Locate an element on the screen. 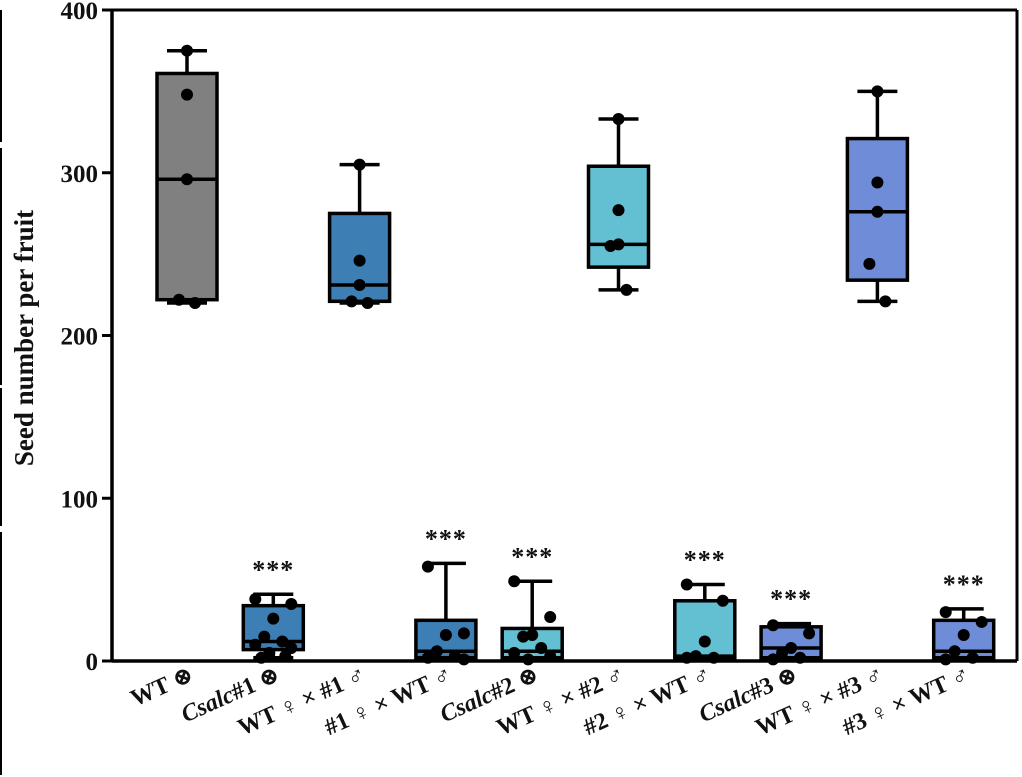  y-tick-label: 400 is located at coordinates (80, 12).